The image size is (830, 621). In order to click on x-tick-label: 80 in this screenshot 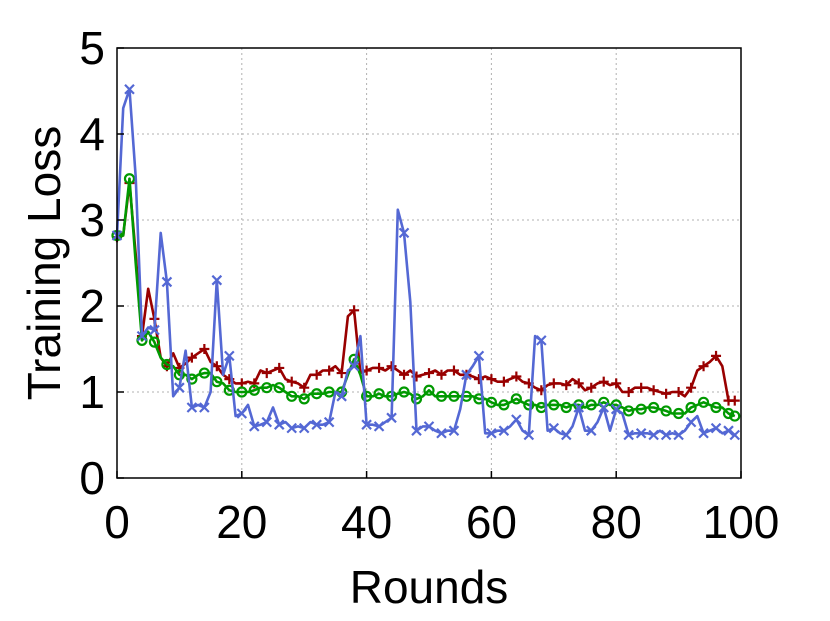, I will do `click(616, 522)`.